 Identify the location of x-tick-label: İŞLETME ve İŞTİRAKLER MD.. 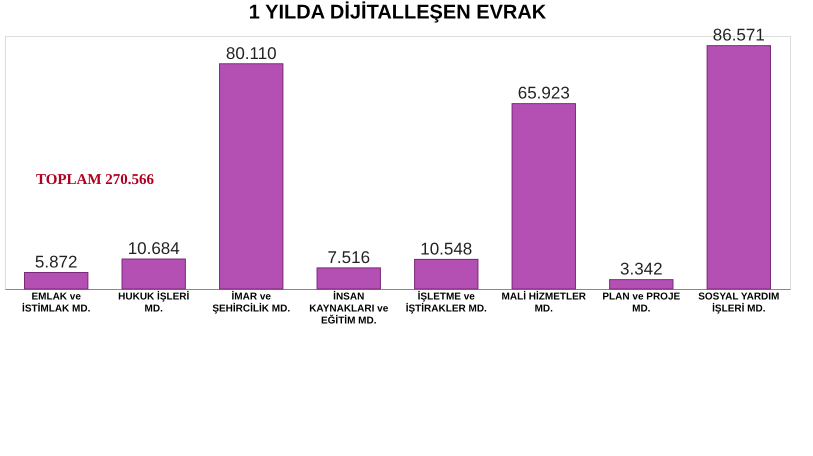
(447, 302).